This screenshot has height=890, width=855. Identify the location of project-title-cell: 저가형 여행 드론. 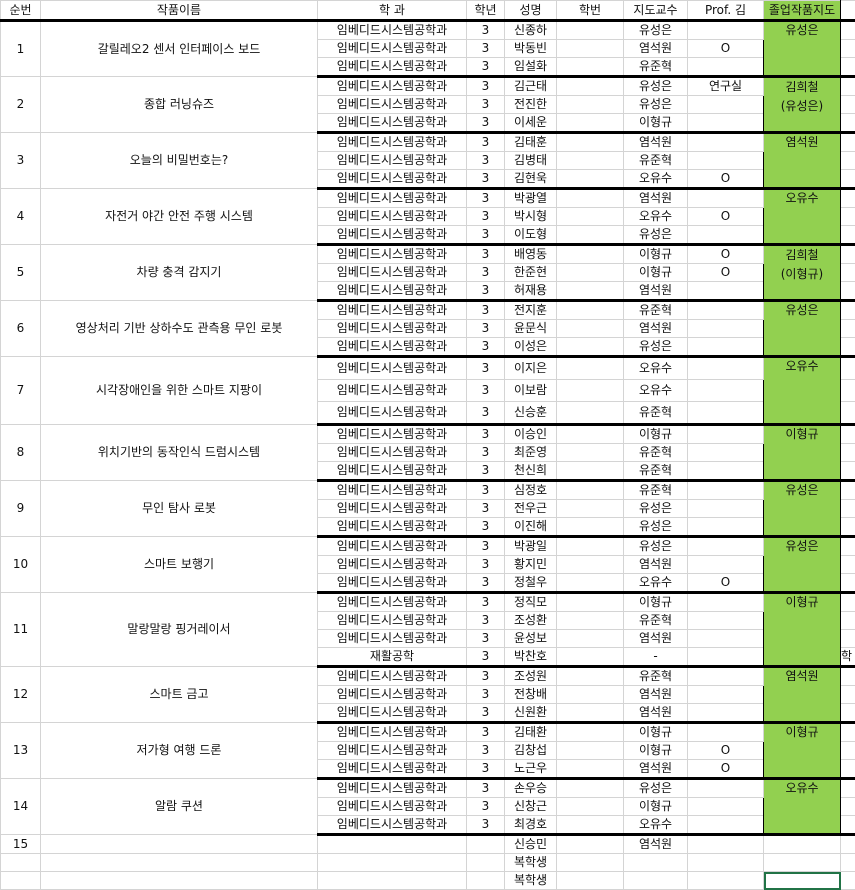
(179, 751).